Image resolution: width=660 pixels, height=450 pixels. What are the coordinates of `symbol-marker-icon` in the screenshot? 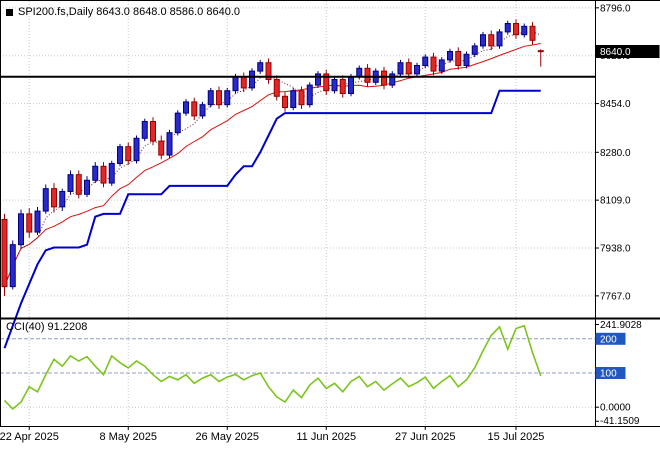 It's located at (9, 12).